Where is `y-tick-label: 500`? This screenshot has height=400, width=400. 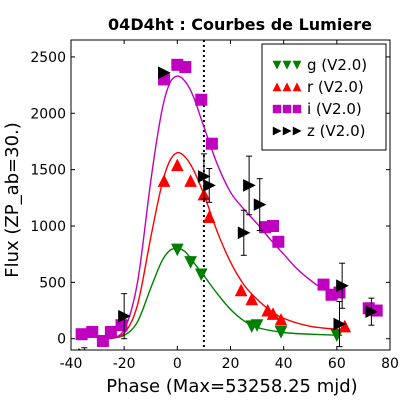 y-tick-label: 500 is located at coordinates (52, 283).